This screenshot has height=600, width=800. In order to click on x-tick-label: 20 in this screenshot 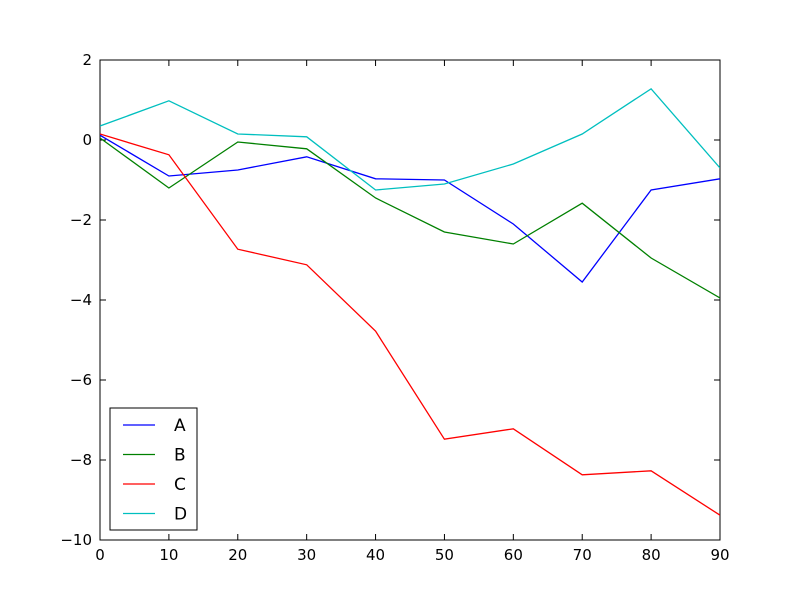, I will do `click(237, 555)`.